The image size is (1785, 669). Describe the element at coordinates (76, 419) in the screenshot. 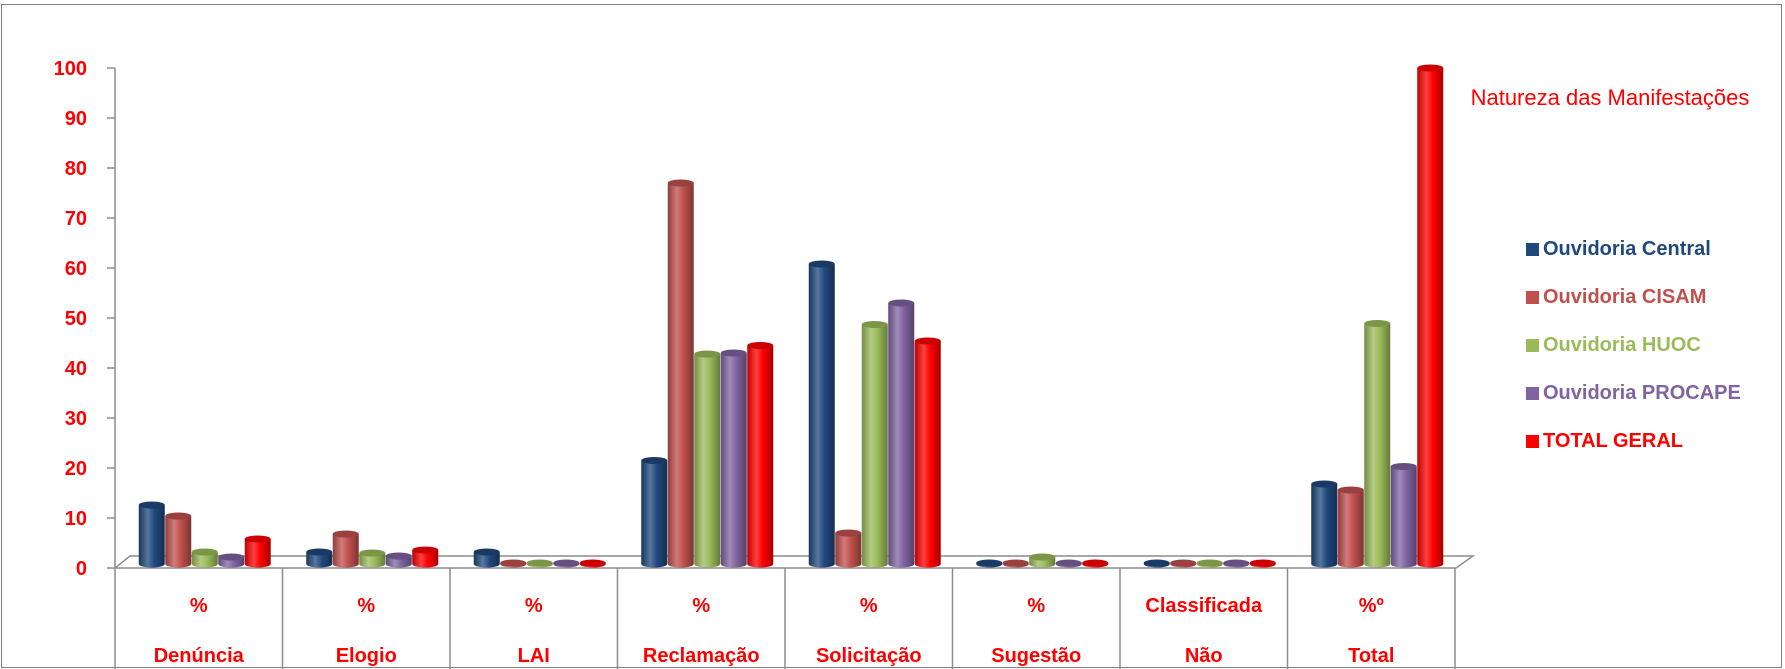

I see `y-tick-label: 30` at that location.